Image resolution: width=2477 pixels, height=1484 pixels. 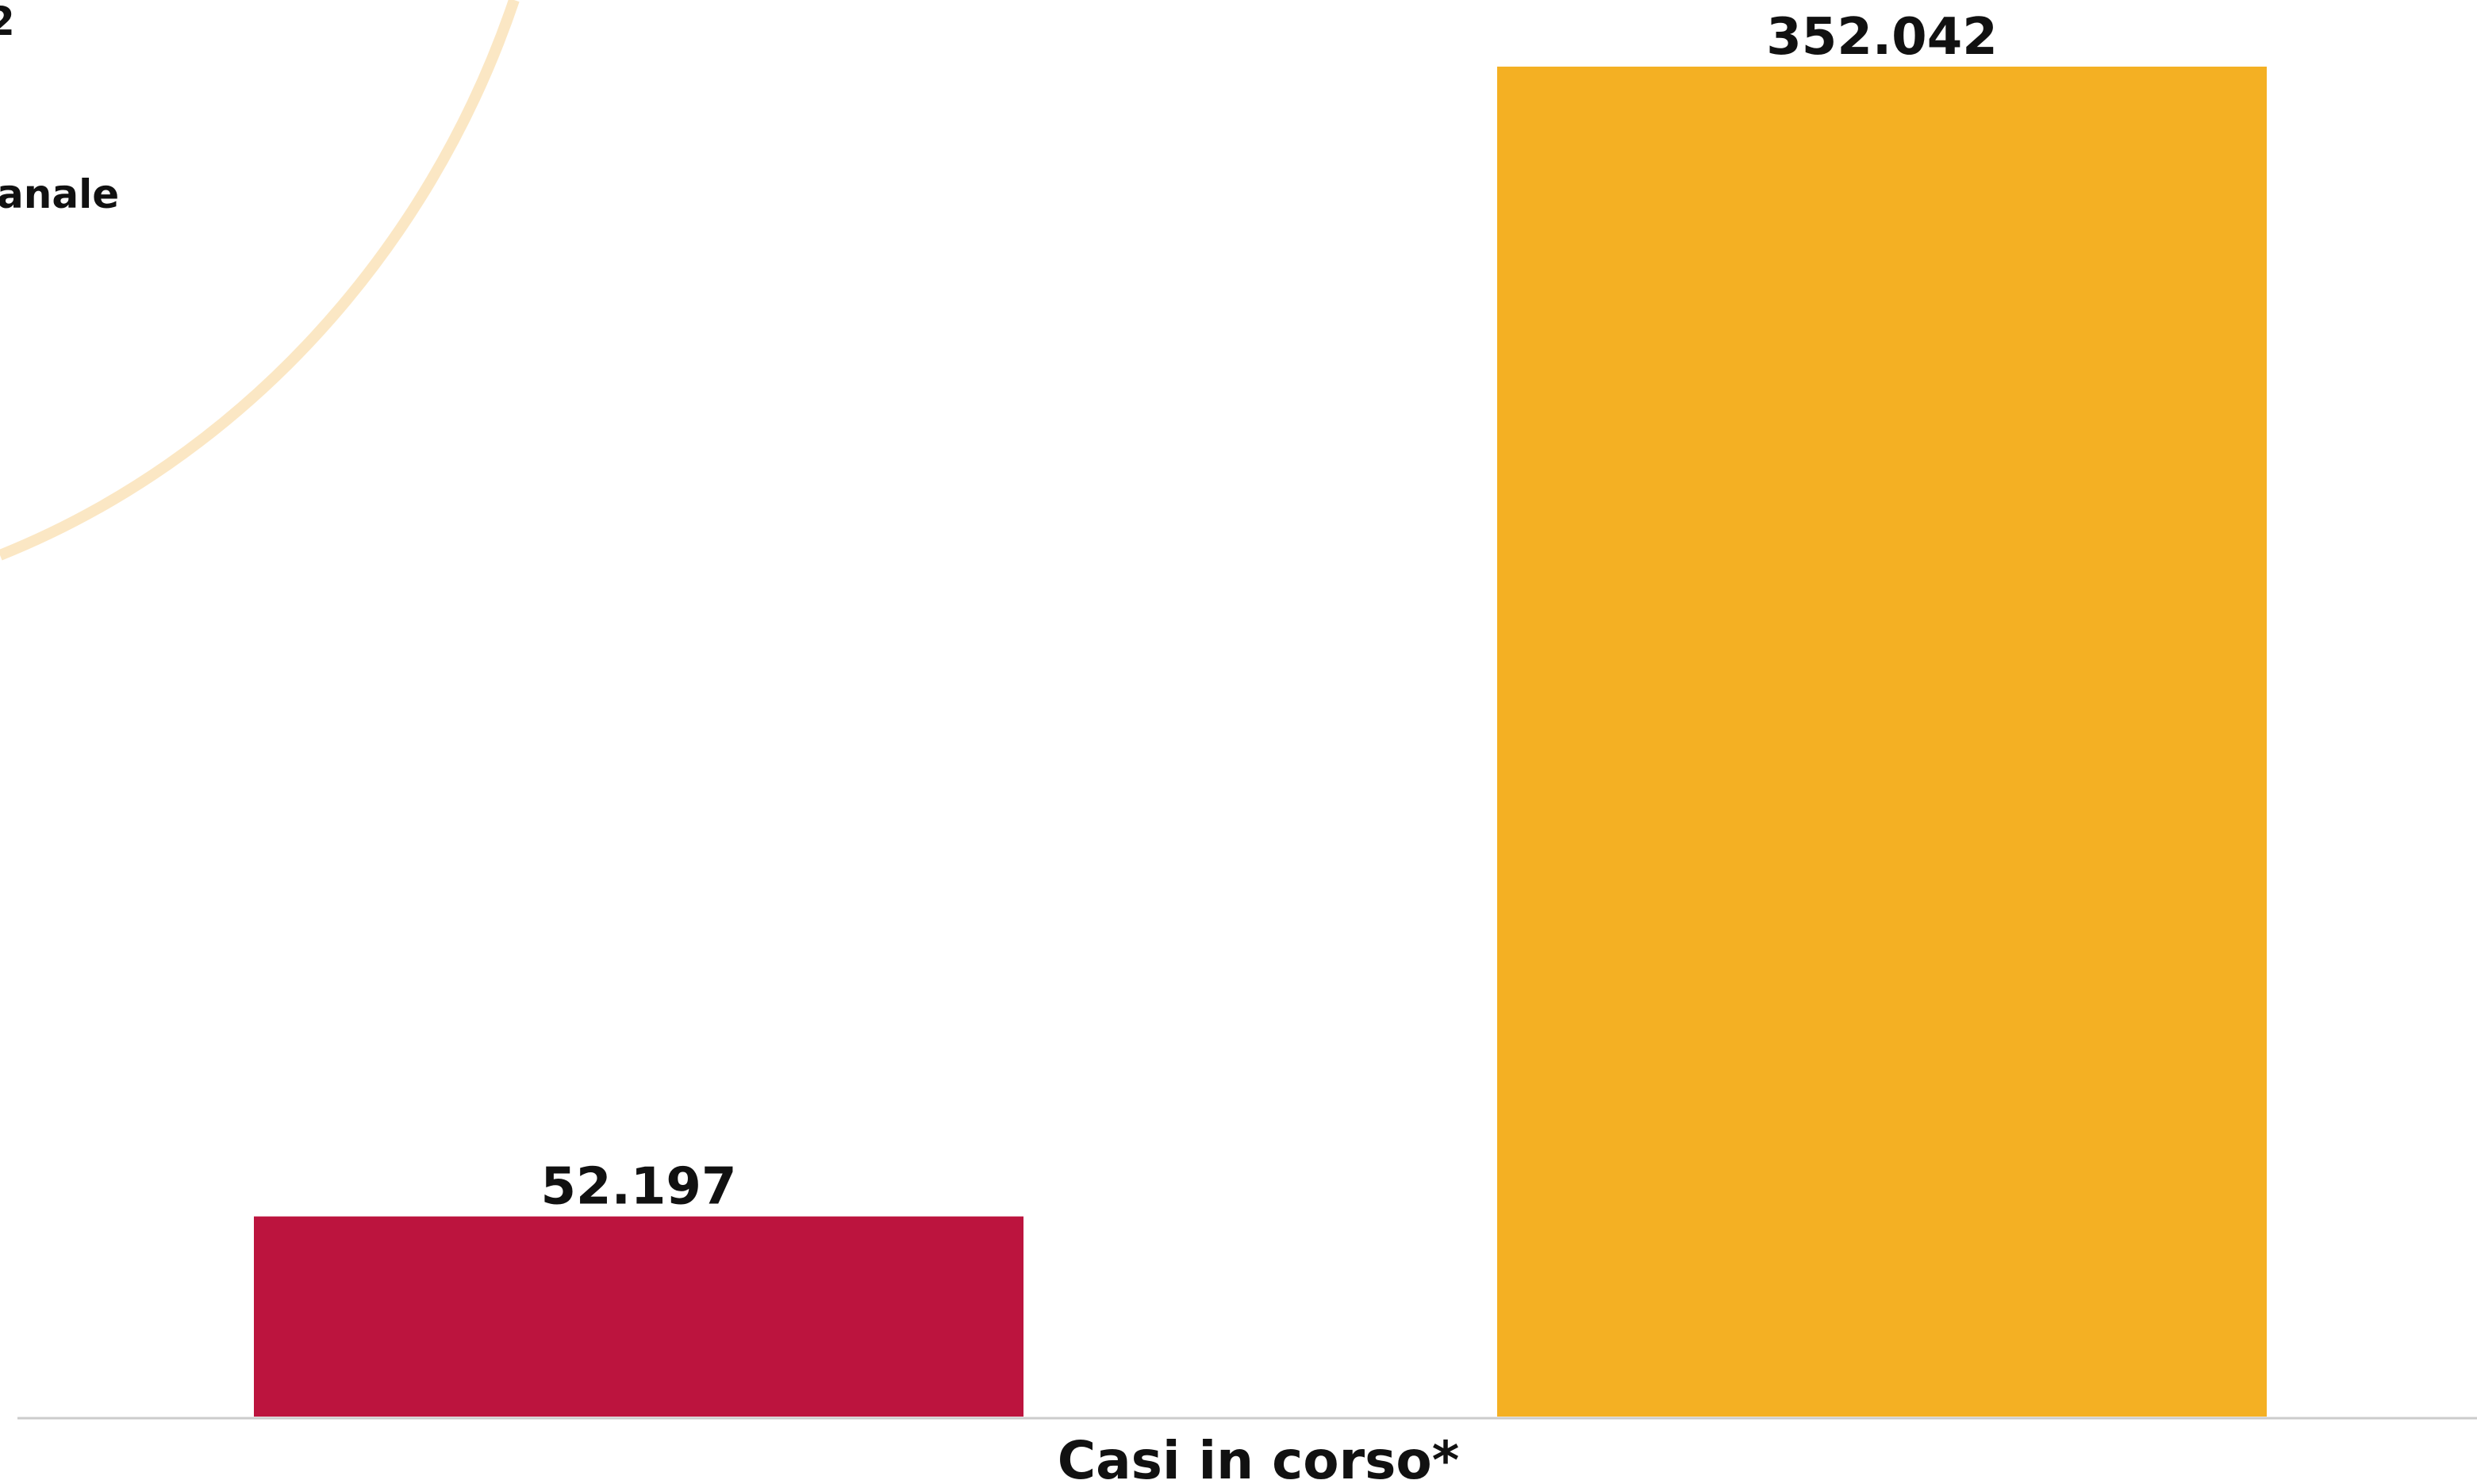 I want to click on value-label-2: 352.042, so click(x=1882, y=37).